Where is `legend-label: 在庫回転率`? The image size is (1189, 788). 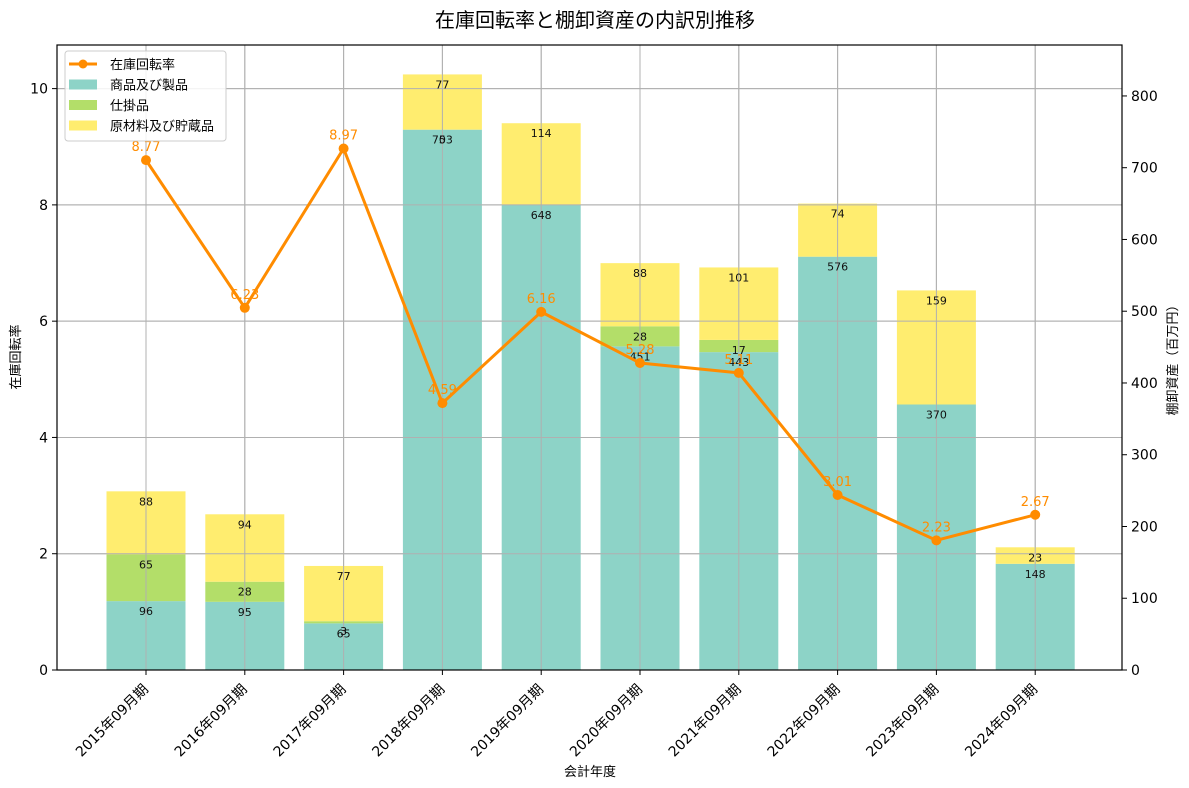
legend-label: 在庫回転率 is located at coordinates (142, 65).